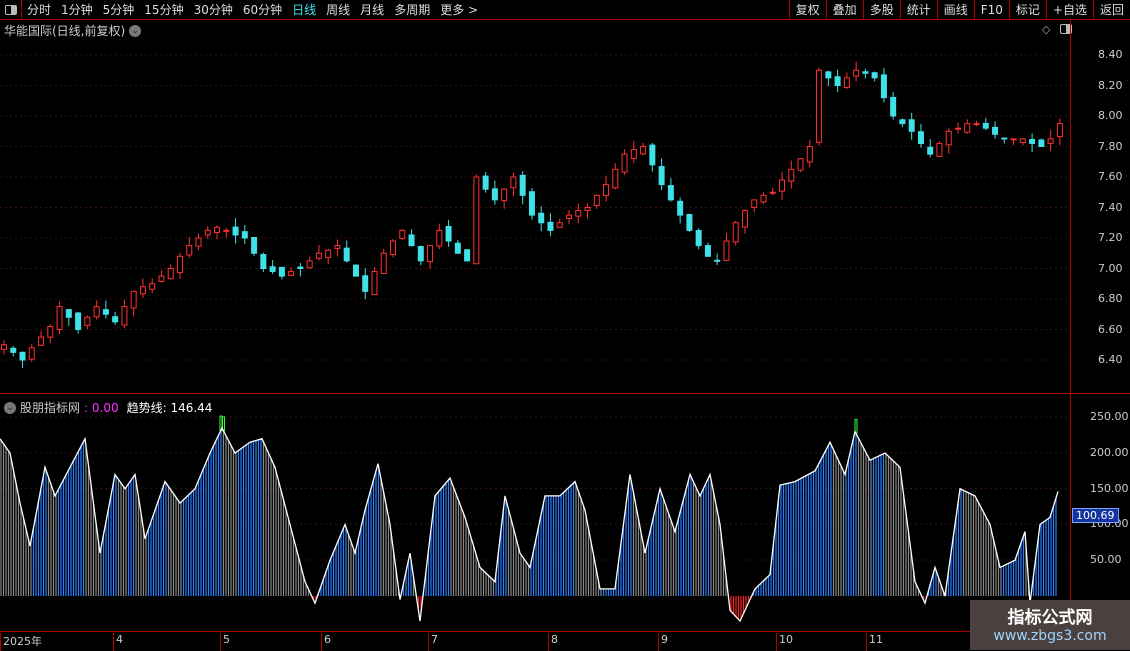 The image size is (1130, 651). I want to click on watermark-title: 指标公式网, so click(1050, 618).